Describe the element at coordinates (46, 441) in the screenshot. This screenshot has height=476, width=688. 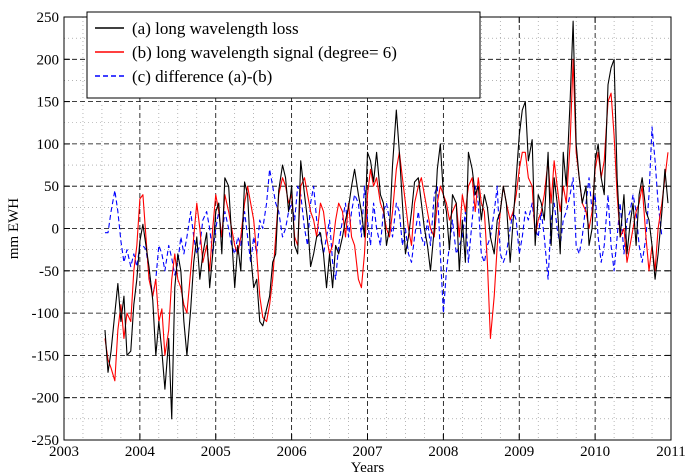
I see `y-tick-label: -250` at that location.